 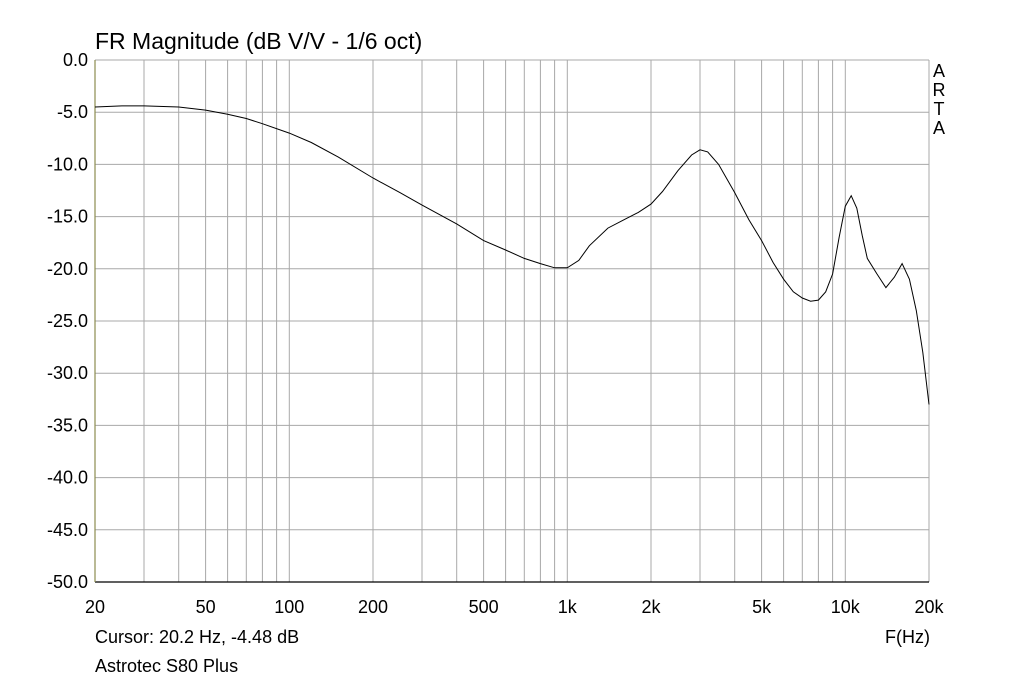 I want to click on x-axis-label: F(Hz), so click(x=907, y=637).